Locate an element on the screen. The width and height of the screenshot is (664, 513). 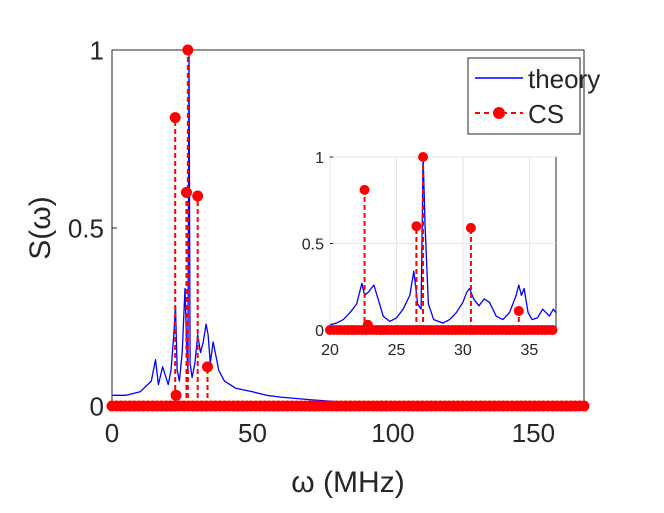
legend-cs-label: CS is located at coordinates (546, 114).